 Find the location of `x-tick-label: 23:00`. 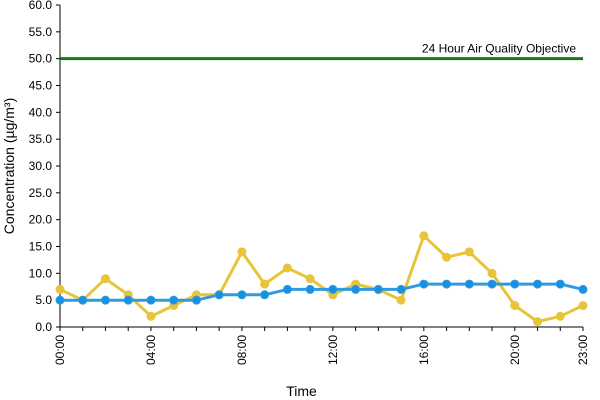

x-tick-label: 23:00 is located at coordinates (583, 350).